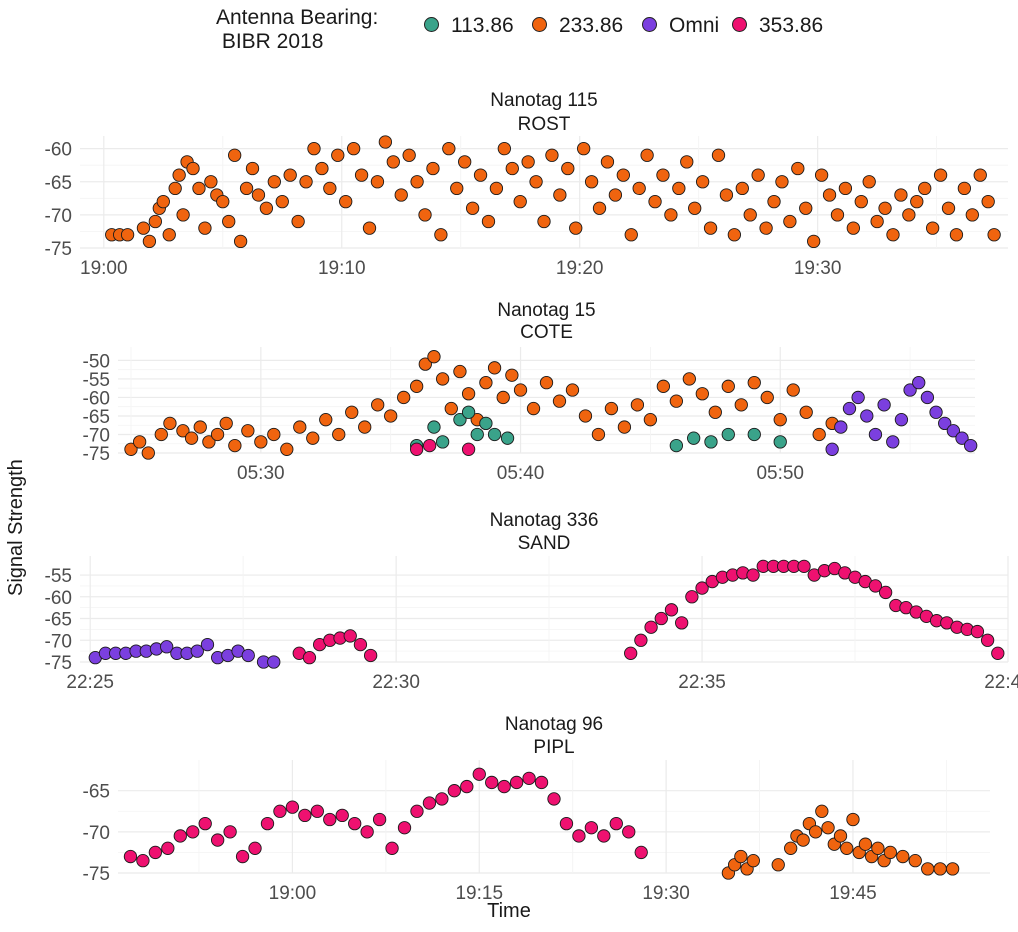 This screenshot has width=1018, height=932. I want to click on legend-label-113-86: 113.86, so click(482, 25).